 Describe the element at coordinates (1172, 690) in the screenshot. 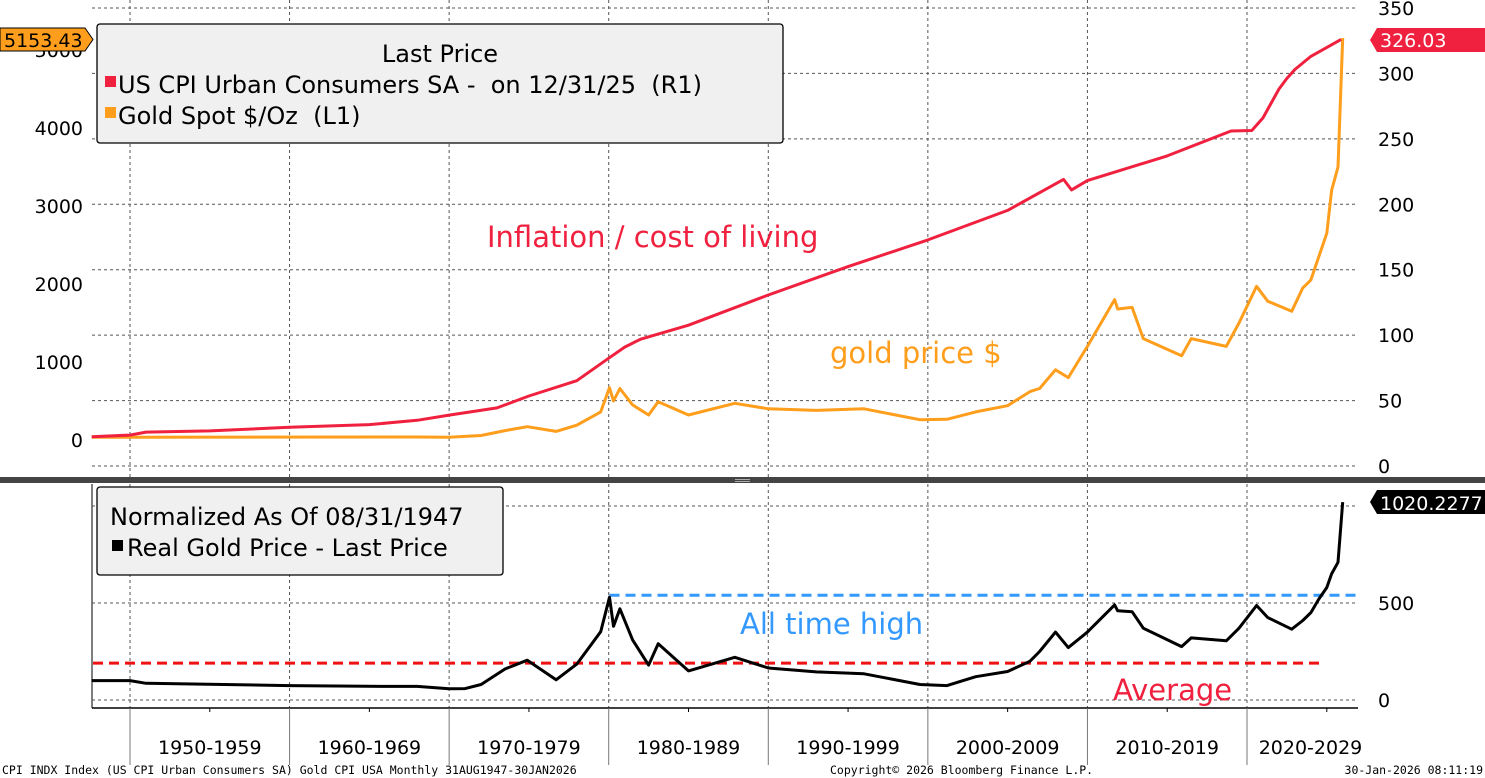

I see `average-annotation: Average` at that location.